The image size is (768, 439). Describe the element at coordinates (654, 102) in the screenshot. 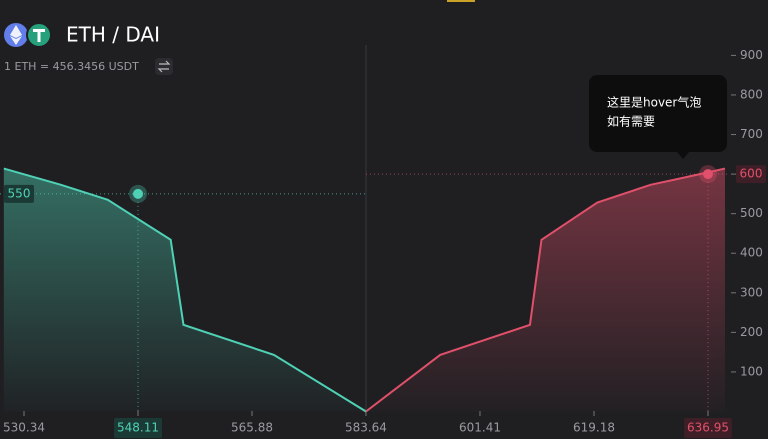

I see `tooltip-line: 这里是hover气泡` at that location.